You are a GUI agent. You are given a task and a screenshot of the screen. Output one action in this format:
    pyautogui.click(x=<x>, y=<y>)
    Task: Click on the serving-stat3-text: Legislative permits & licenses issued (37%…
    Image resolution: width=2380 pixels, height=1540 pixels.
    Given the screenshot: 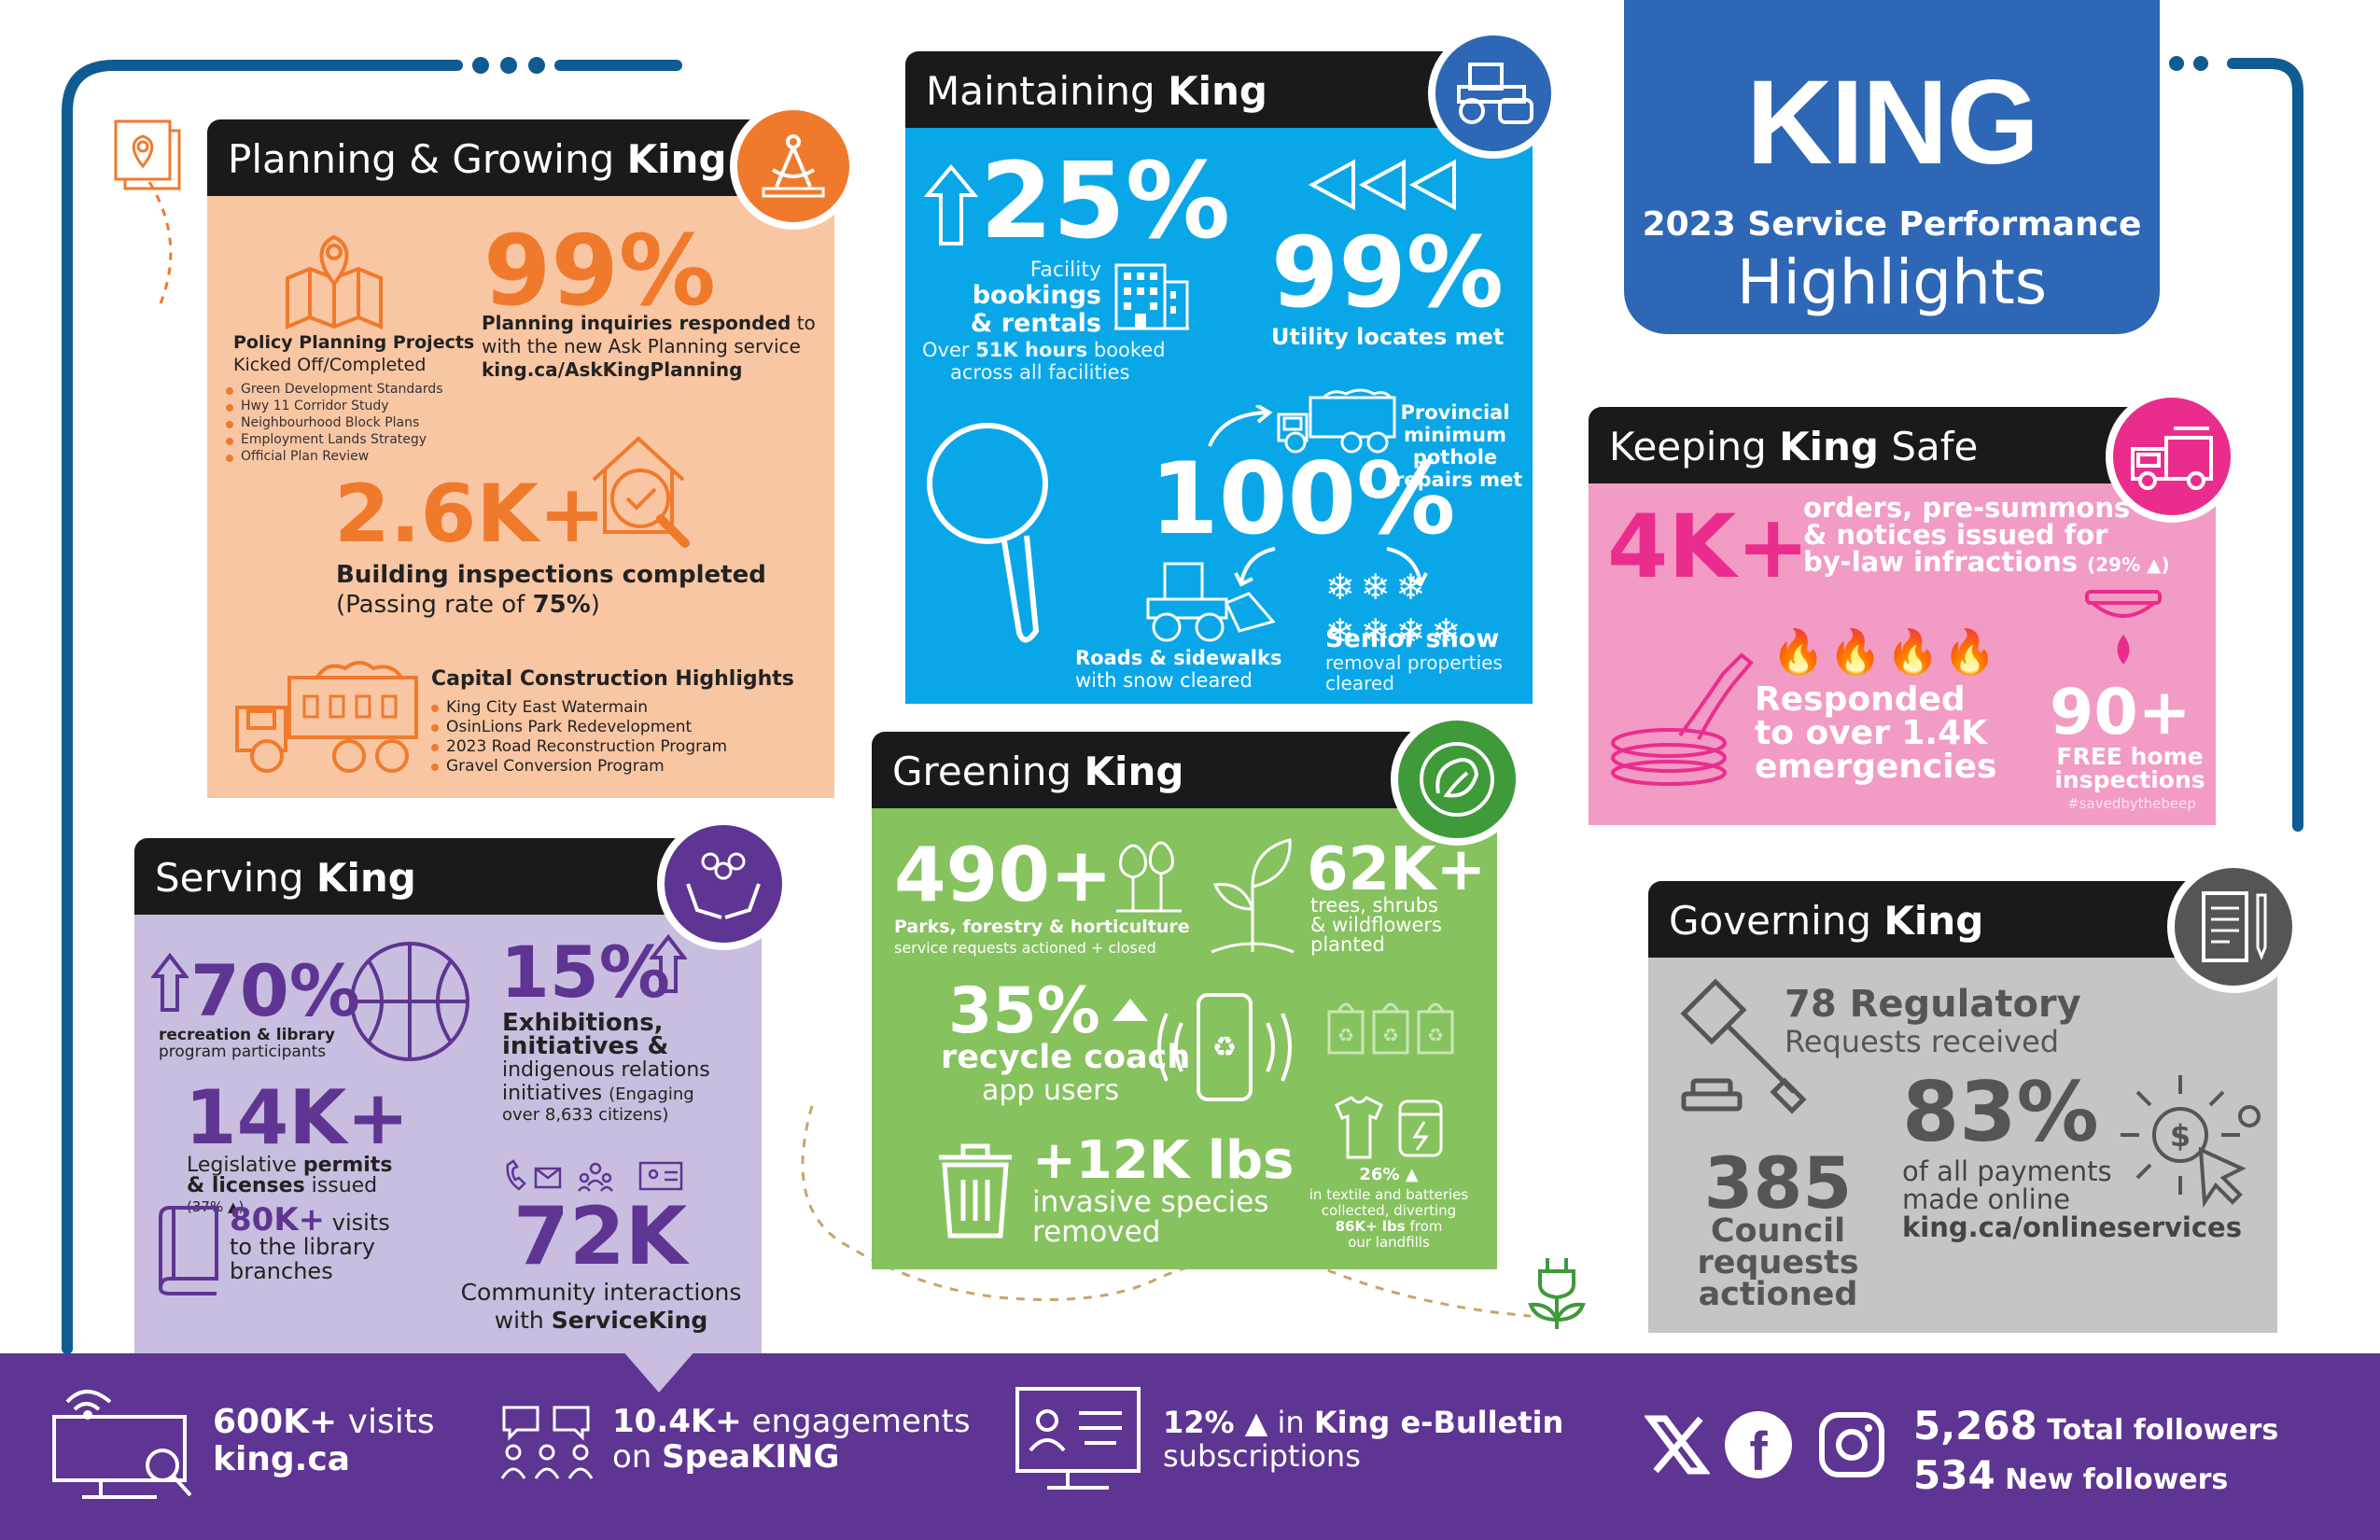 What is the action you would take?
    pyautogui.click(x=290, y=1185)
    